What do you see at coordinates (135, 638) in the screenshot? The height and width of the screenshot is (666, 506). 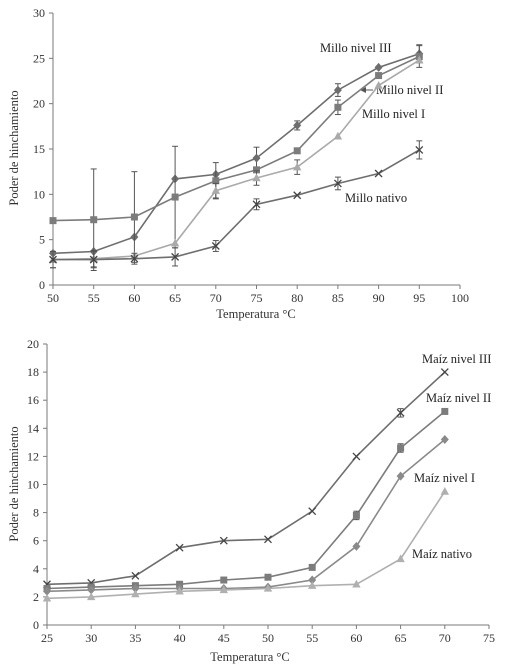 I see `x-tick-label: 35` at bounding box center [135, 638].